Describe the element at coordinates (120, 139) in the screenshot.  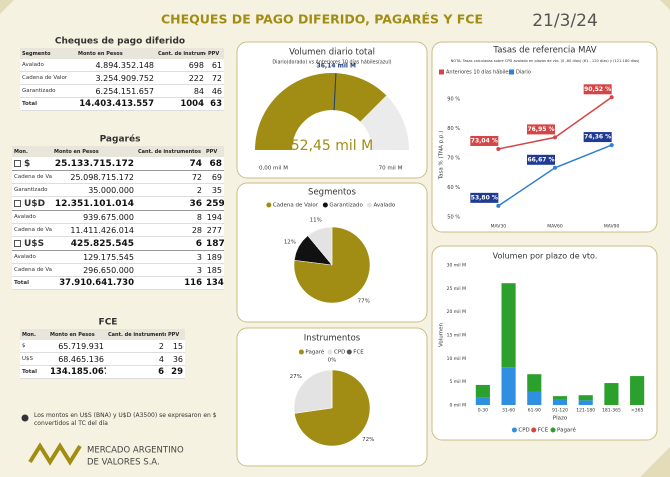
I see `table-title: Pagarés` at that location.